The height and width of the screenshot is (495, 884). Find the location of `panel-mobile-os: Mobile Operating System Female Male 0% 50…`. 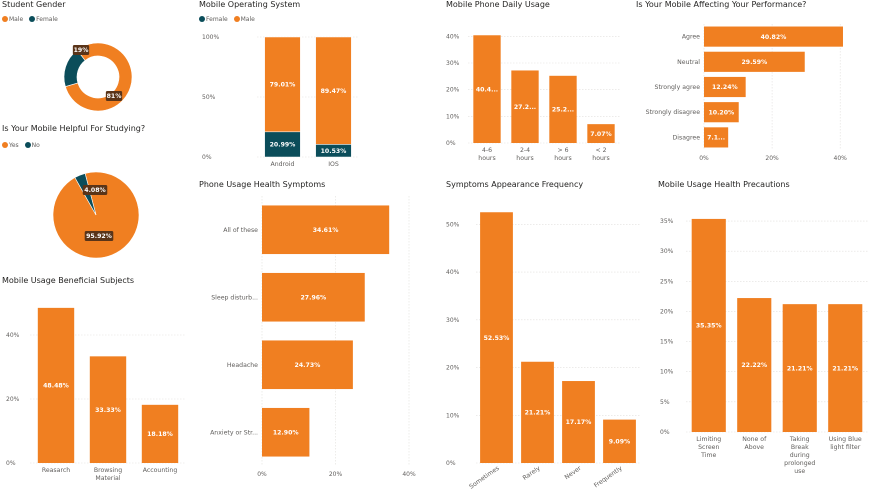

panel-mobile-os: Mobile Operating System Female Male 0% 50… is located at coordinates (294, 87).